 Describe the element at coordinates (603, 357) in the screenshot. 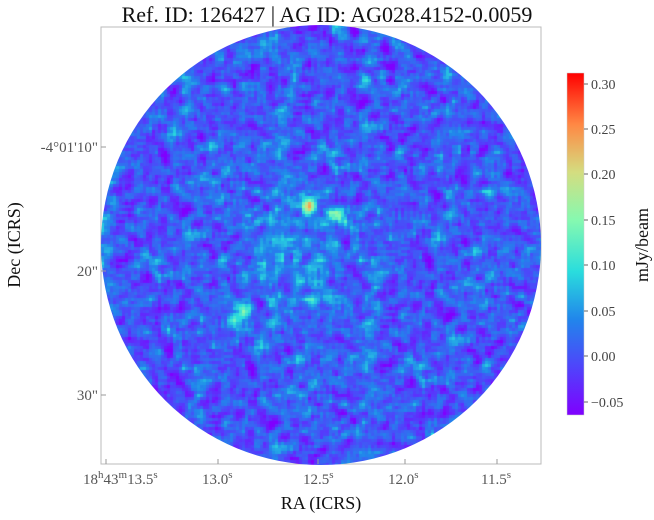

I see `colorbar-tick: 0.00` at that location.